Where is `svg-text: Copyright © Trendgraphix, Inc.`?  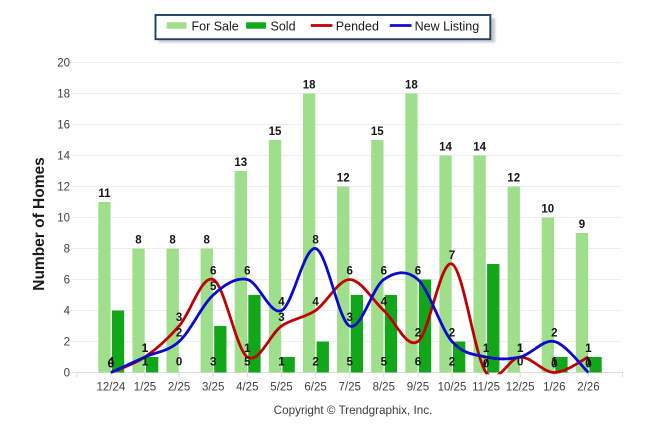
svg-text: Copyright © Trendgraphix, Inc. is located at coordinates (353, 410).